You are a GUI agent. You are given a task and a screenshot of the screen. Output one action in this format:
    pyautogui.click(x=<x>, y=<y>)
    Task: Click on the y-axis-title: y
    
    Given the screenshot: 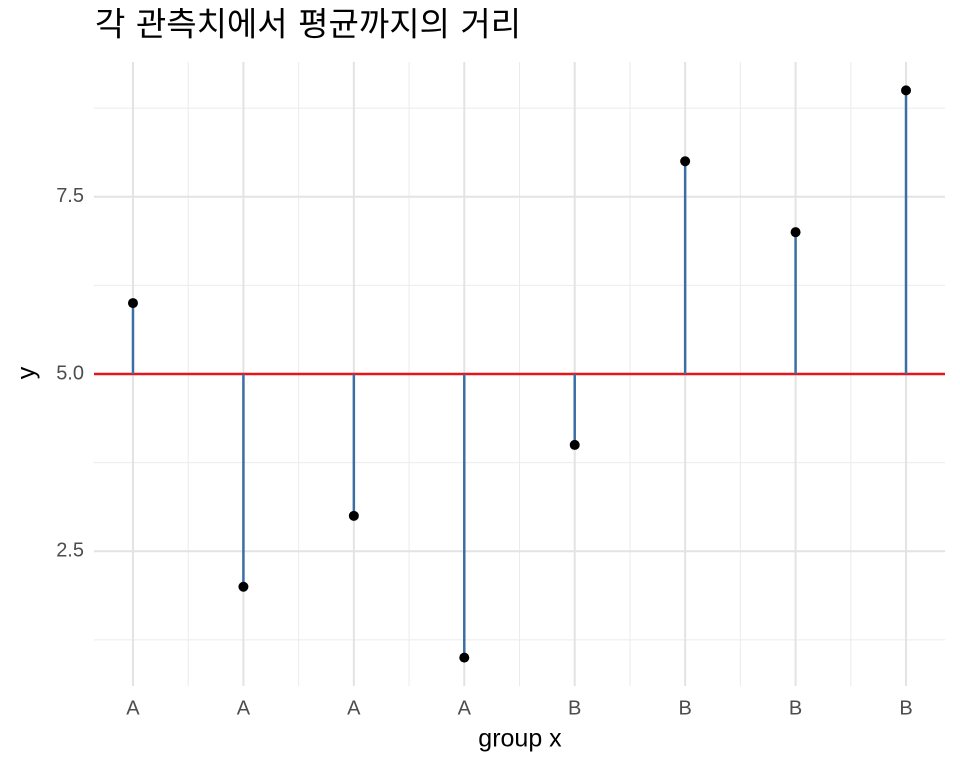 What is the action you would take?
    pyautogui.click(x=27, y=372)
    